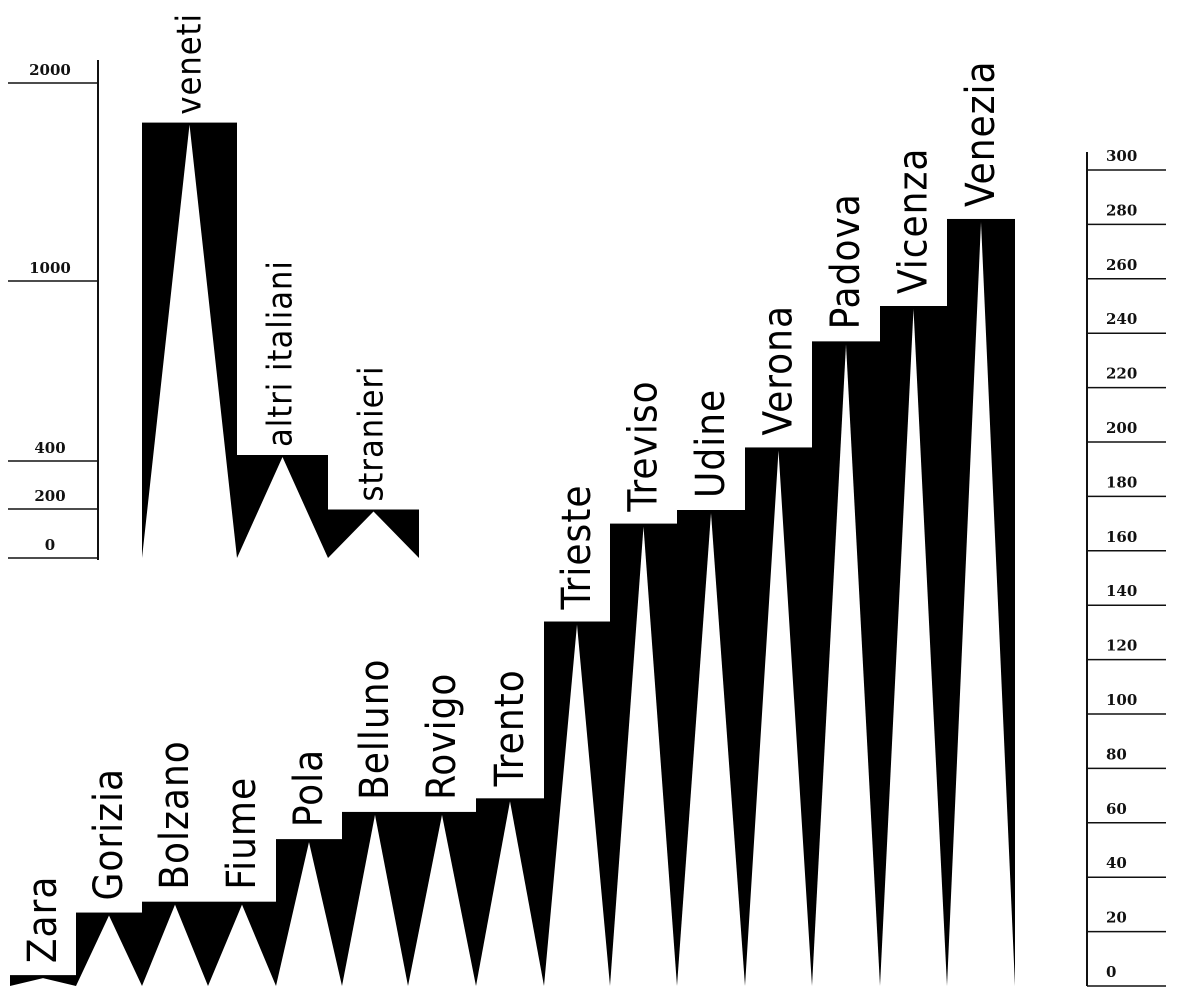  I want to click on bar-fiume, so click(242, 943).